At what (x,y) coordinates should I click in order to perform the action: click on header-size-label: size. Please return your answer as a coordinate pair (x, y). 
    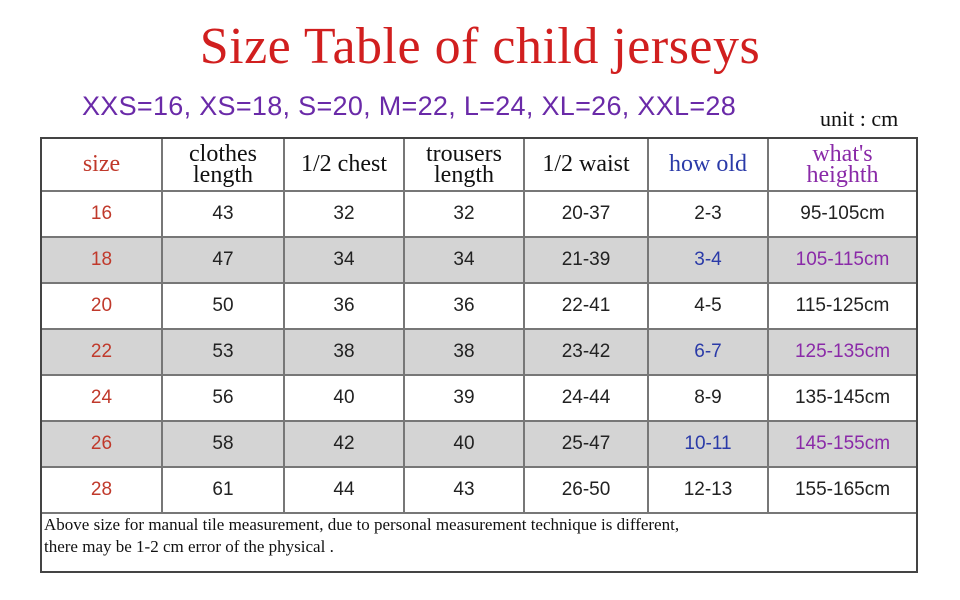
    Looking at the image, I should click on (101, 164).